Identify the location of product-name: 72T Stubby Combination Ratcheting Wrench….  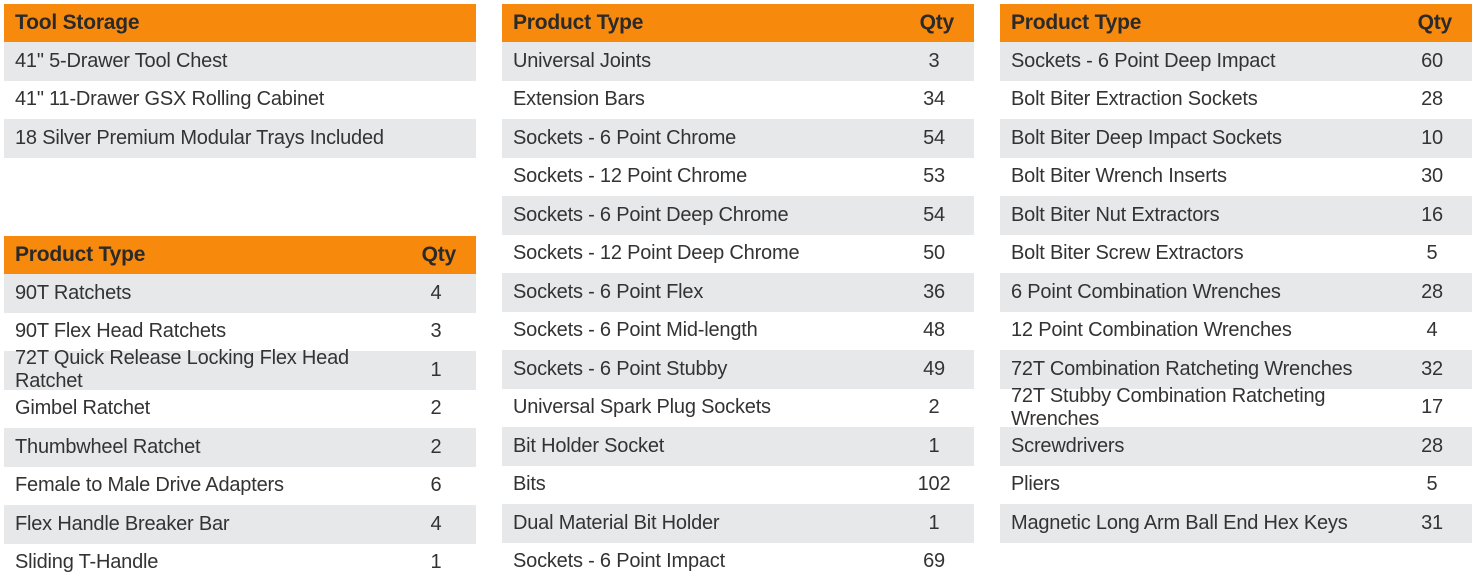
(1211, 408).